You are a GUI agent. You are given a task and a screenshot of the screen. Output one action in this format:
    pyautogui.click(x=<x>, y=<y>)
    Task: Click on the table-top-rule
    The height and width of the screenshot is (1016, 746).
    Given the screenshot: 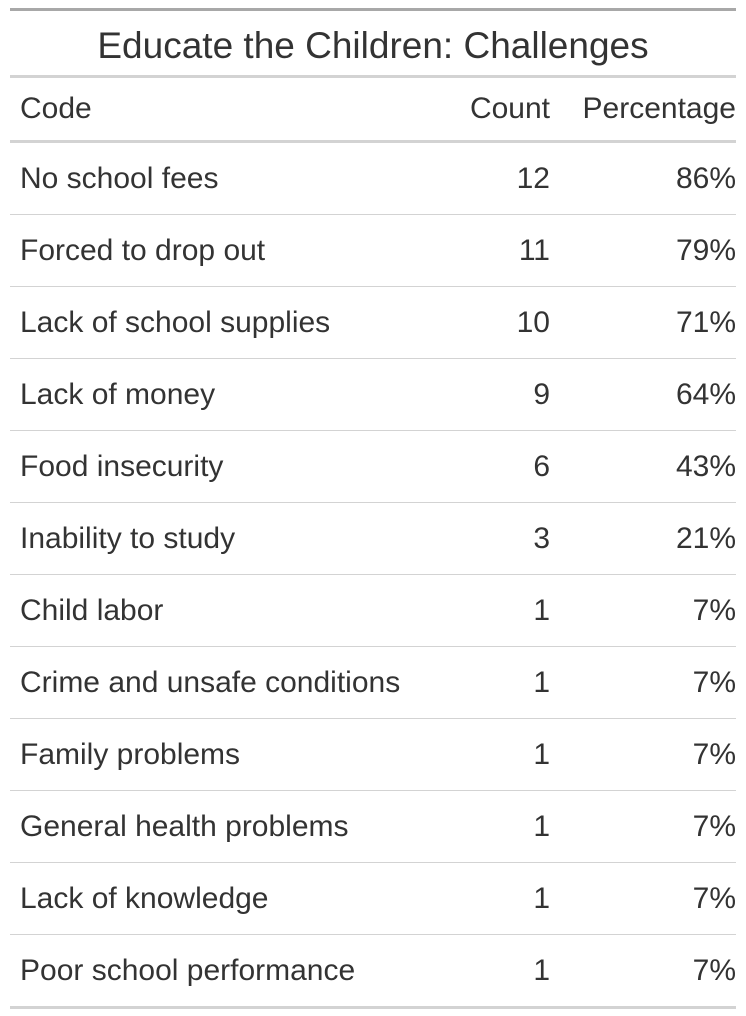 What is the action you would take?
    pyautogui.click(x=373, y=9)
    